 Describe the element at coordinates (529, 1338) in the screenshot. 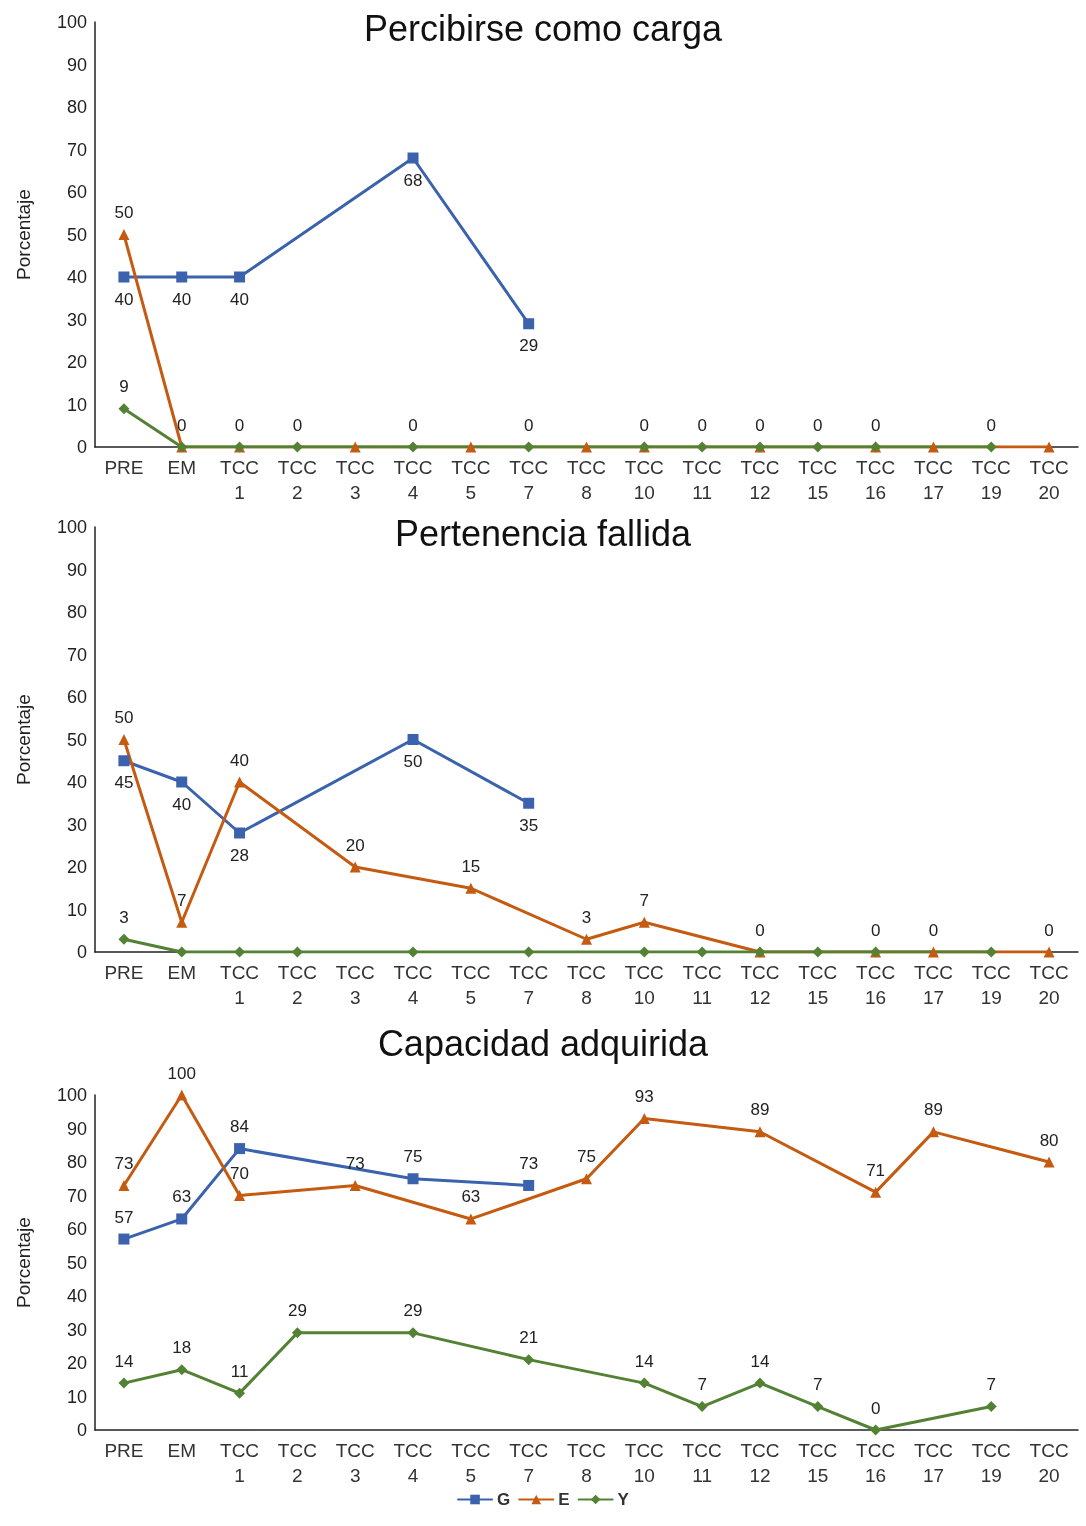

I see `data-label: 21` at that location.